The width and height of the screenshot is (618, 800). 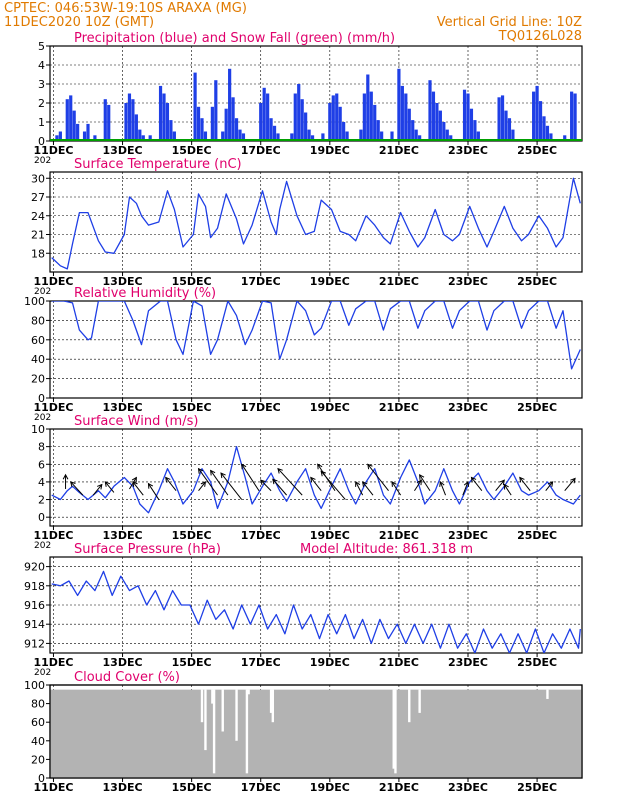 I want to click on y-tick-label: 100, so click(x=34, y=685).